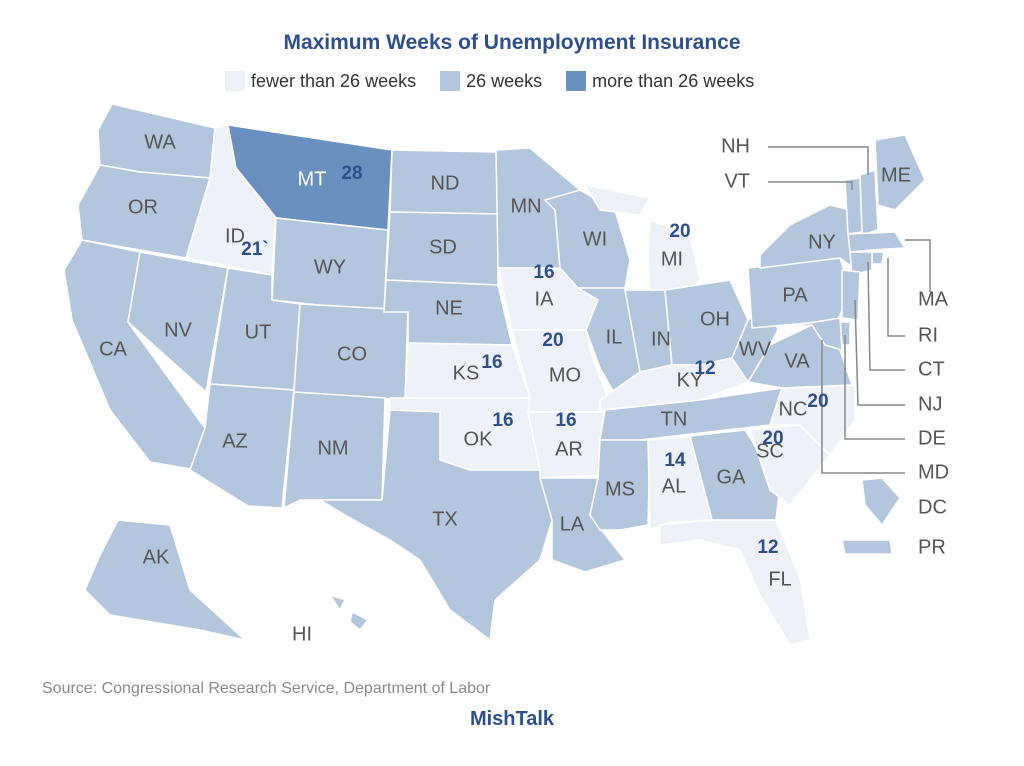 This screenshot has width=1024, height=766. I want to click on state-label-la: LA, so click(572, 524).